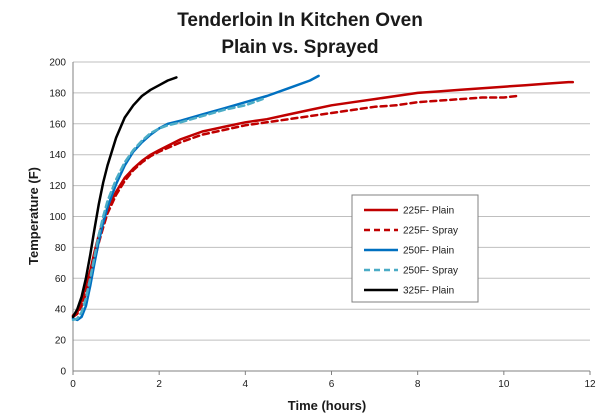 This screenshot has width=600, height=417. I want to click on y-tick-label: 140, so click(57, 155).